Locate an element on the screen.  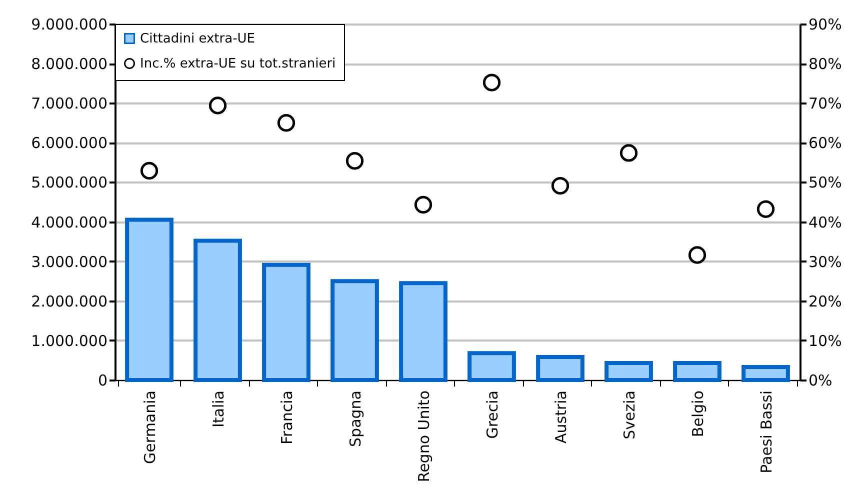
y2-tick-label: 50% is located at coordinates (825, 183).